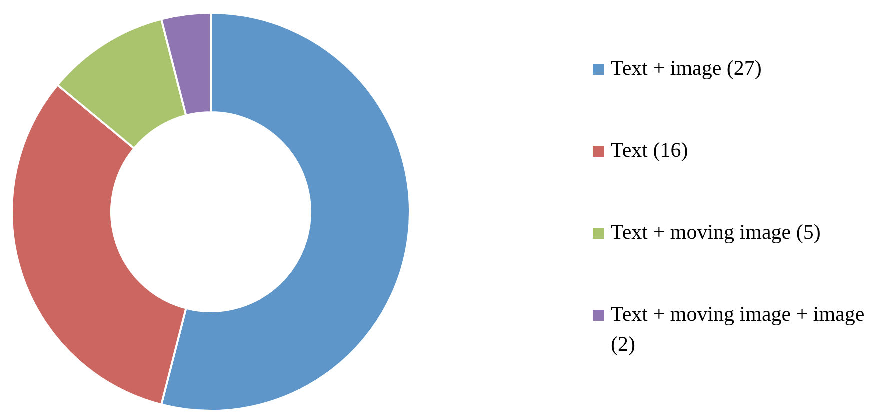 The height and width of the screenshot is (412, 889). What do you see at coordinates (686, 68) in the screenshot?
I see `legend-label: Text + image (27)` at bounding box center [686, 68].